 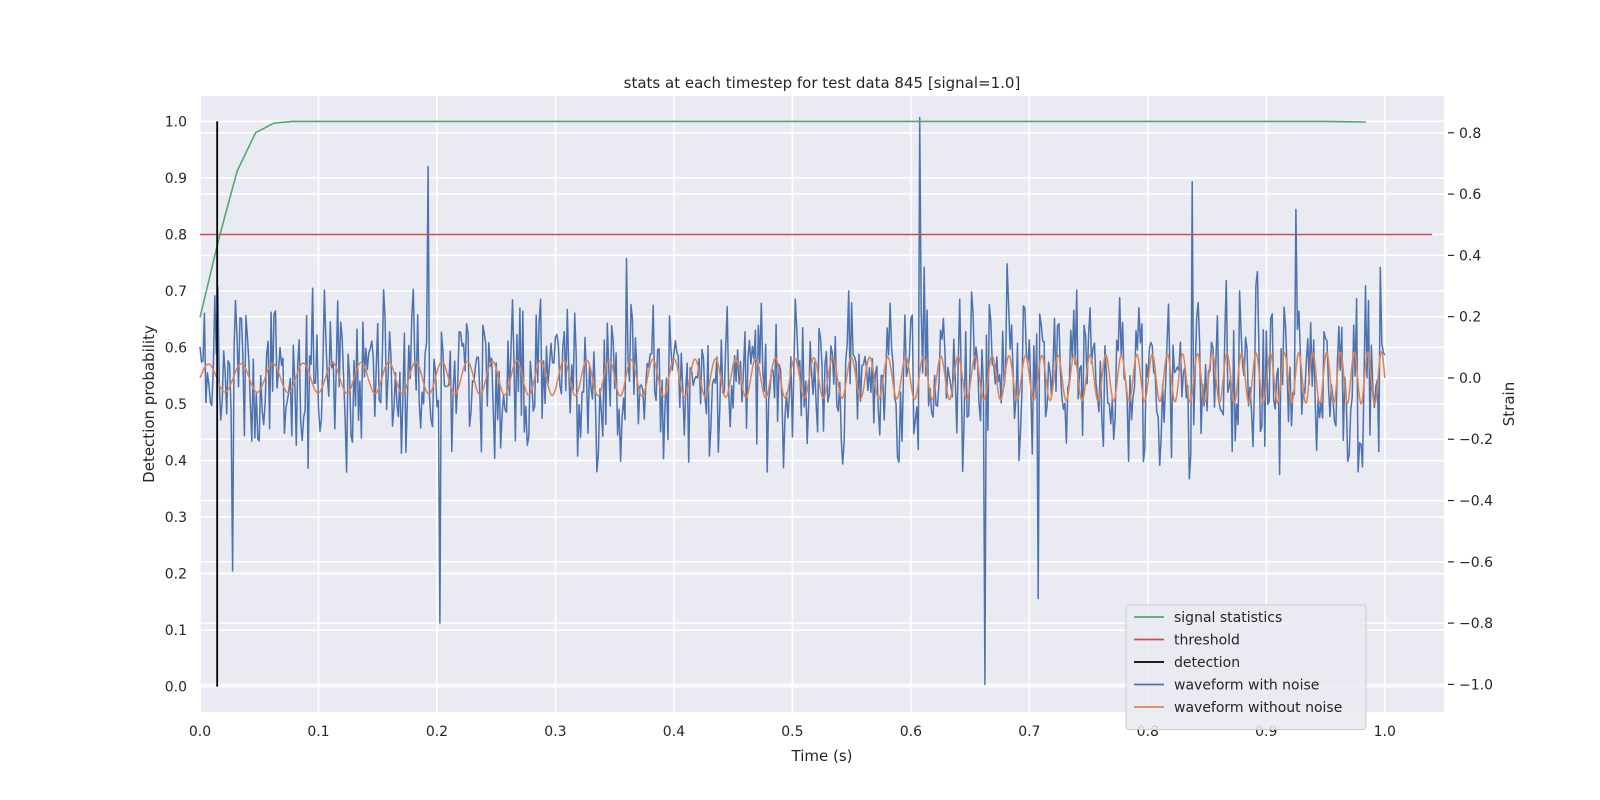 I want to click on y-tick-label: 0.5, so click(x=176, y=405).